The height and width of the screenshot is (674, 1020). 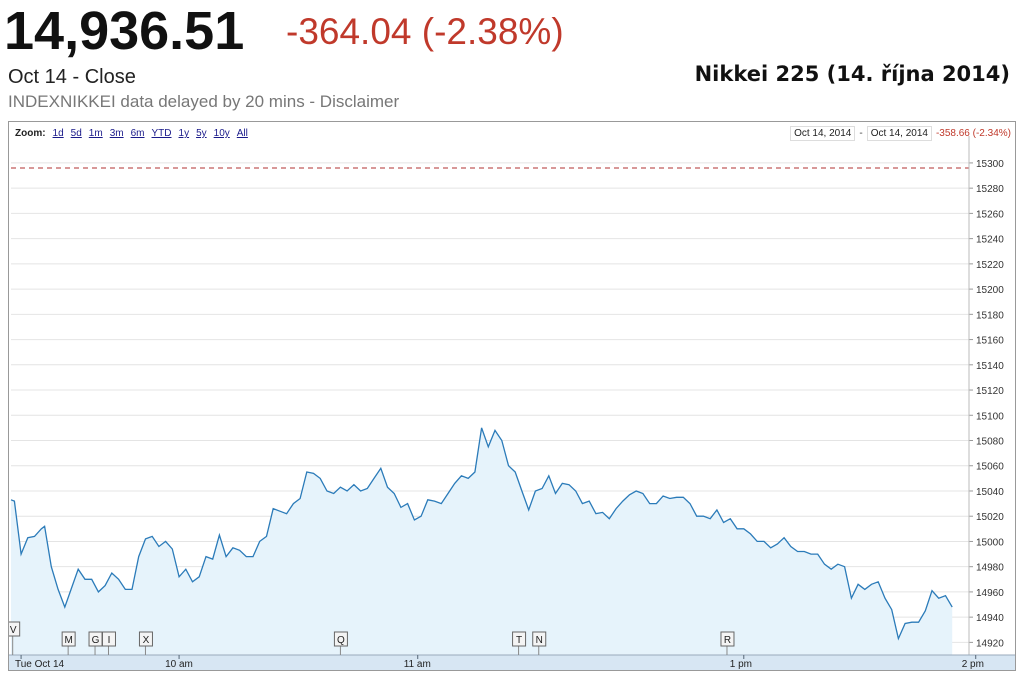 I want to click on zoom-ytd-link: YTD, so click(x=161, y=133).